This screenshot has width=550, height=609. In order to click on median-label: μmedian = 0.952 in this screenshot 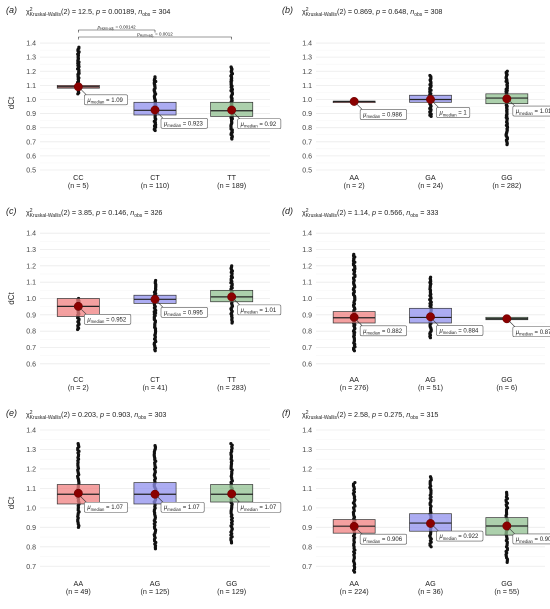, I will do `click(106, 320)`.